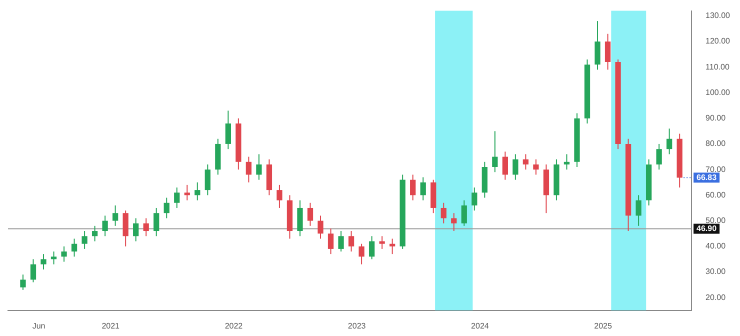  I want to click on y-tick-label: 110.00, so click(718, 67).